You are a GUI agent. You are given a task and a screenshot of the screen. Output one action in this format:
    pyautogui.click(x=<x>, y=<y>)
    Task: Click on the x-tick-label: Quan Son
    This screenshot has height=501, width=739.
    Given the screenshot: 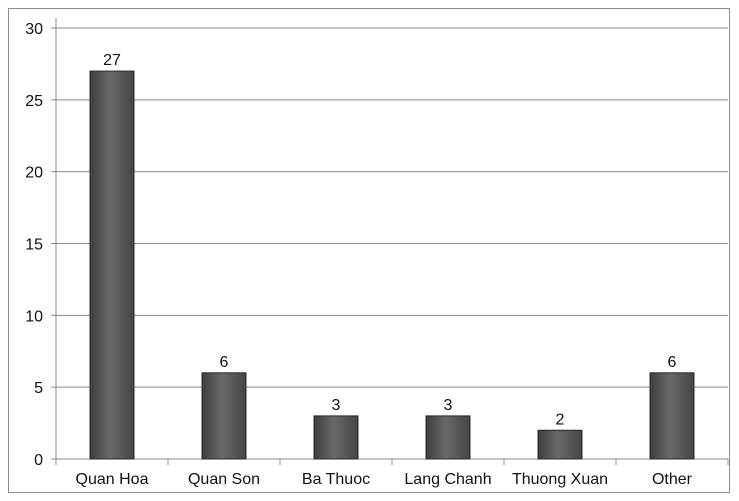 What is the action you would take?
    pyautogui.click(x=224, y=479)
    